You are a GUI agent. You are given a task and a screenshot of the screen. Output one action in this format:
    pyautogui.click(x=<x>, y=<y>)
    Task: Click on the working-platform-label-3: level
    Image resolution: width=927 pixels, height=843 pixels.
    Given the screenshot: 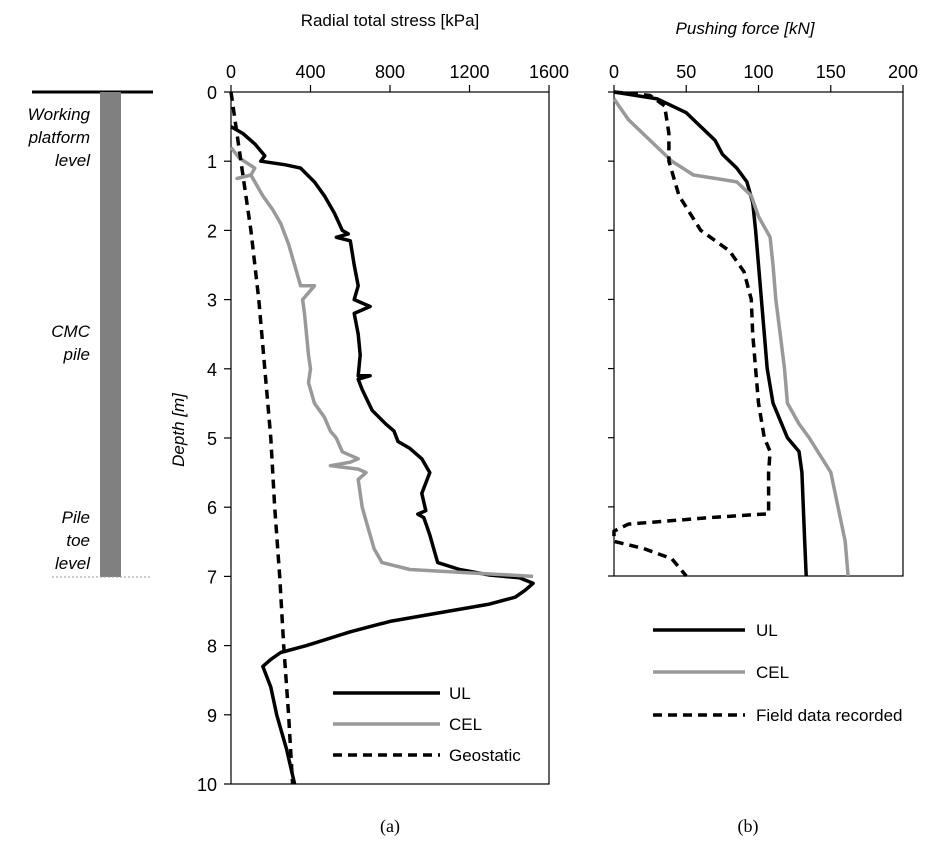 What is the action you would take?
    pyautogui.click(x=73, y=160)
    